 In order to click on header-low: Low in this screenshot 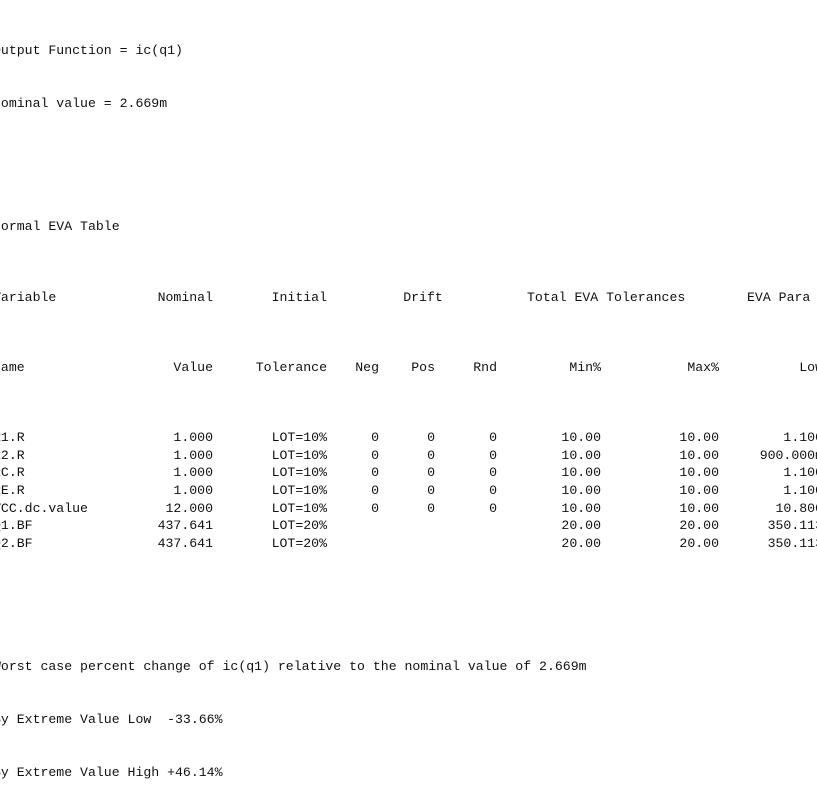, I will do `click(808, 367)`.